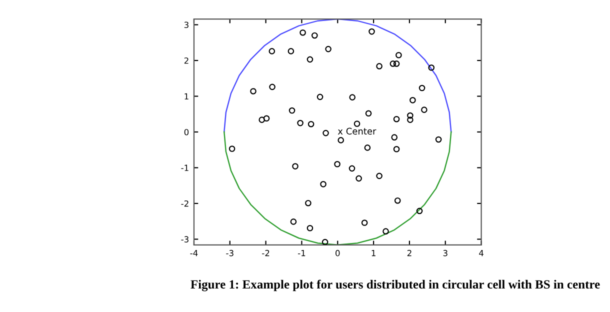 The image size is (610, 312). What do you see at coordinates (266, 253) in the screenshot?
I see `x-tick-label: -2` at bounding box center [266, 253].